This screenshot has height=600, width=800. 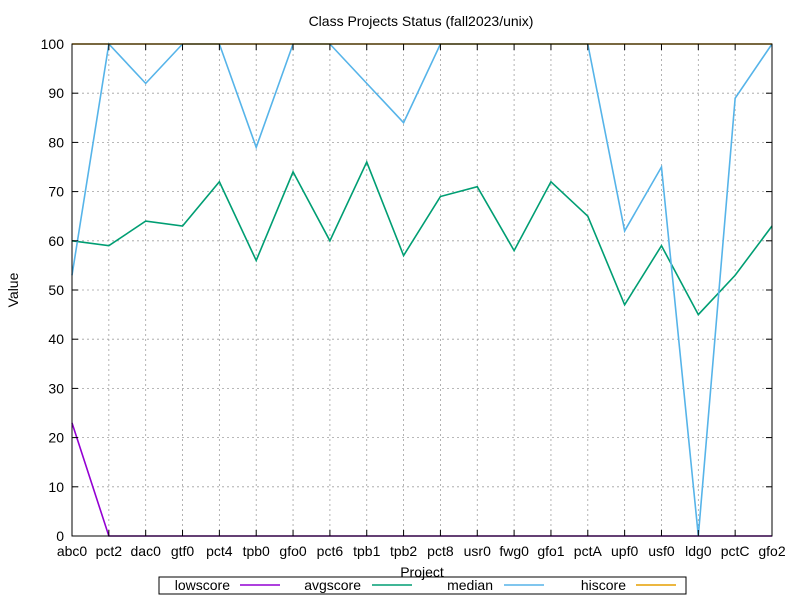 What do you see at coordinates (256, 551) in the screenshot?
I see `x-tick-label: tpb0` at bounding box center [256, 551].